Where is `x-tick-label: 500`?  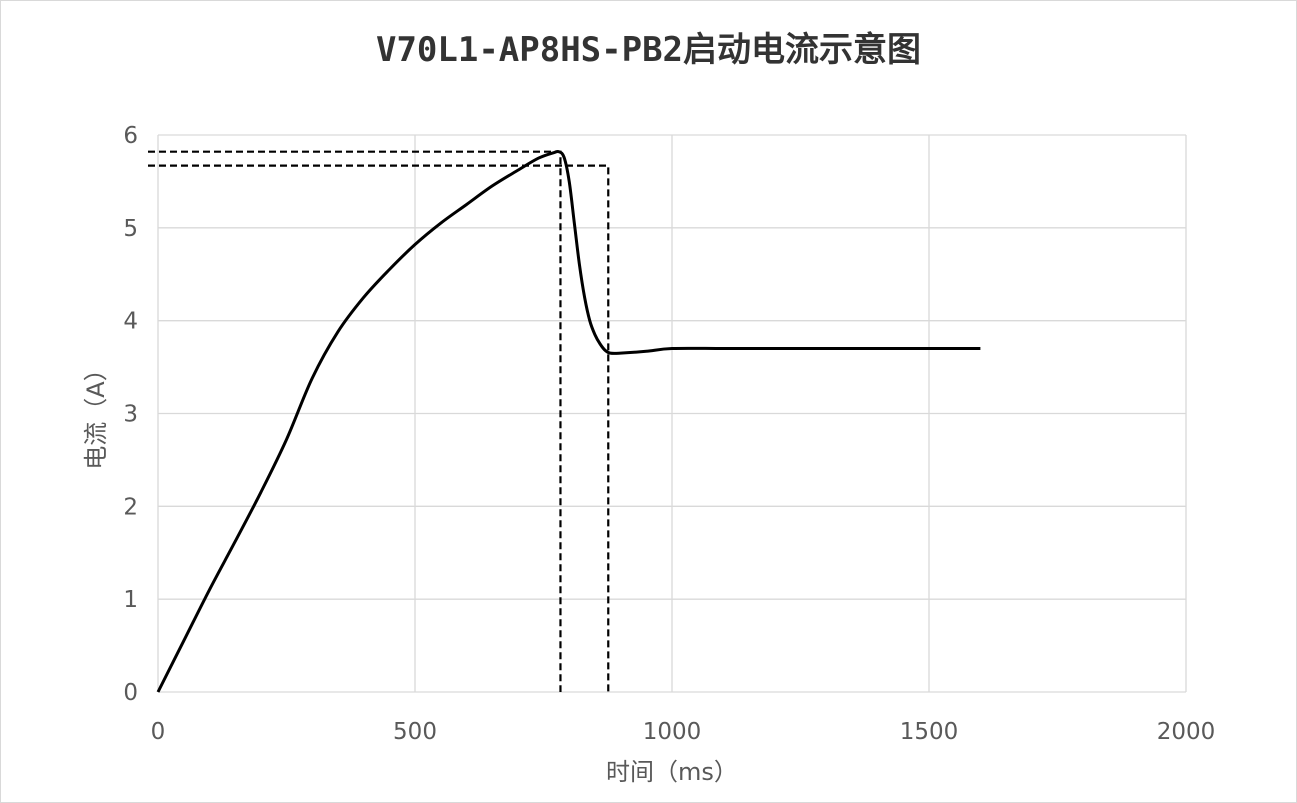 x-tick-label: 500 is located at coordinates (415, 732).